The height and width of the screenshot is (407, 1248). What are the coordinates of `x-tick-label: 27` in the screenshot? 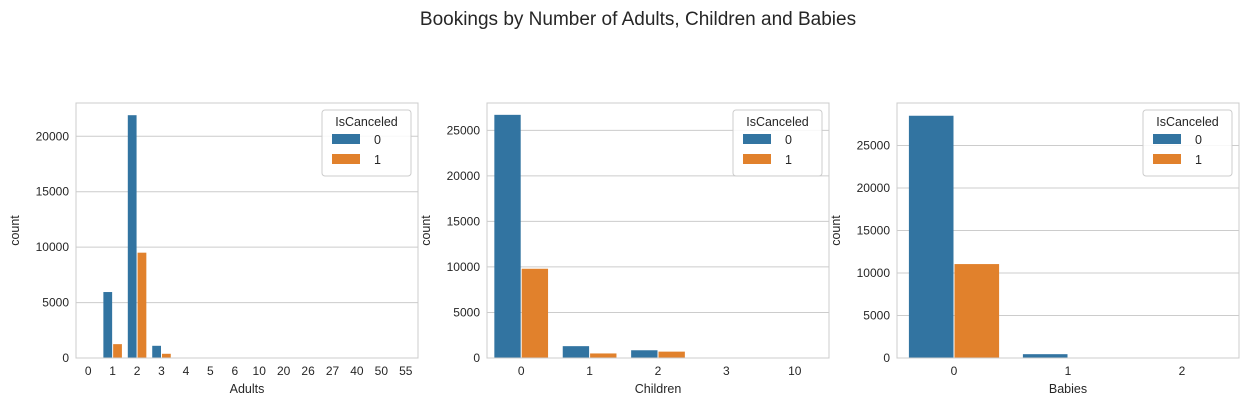 It's located at (333, 371).